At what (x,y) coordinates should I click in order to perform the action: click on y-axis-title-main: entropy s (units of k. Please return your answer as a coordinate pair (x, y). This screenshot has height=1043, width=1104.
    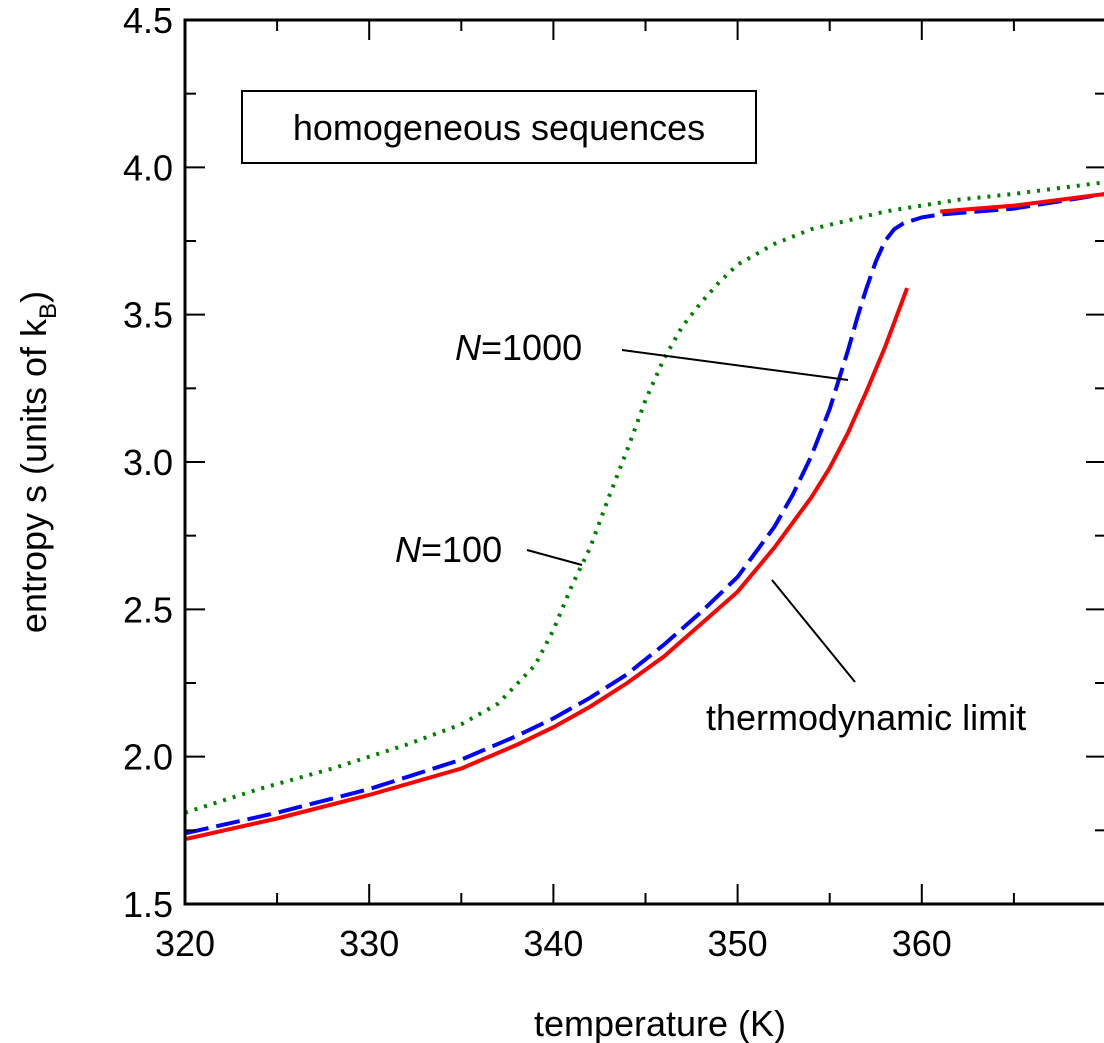
    Looking at the image, I should click on (33, 475).